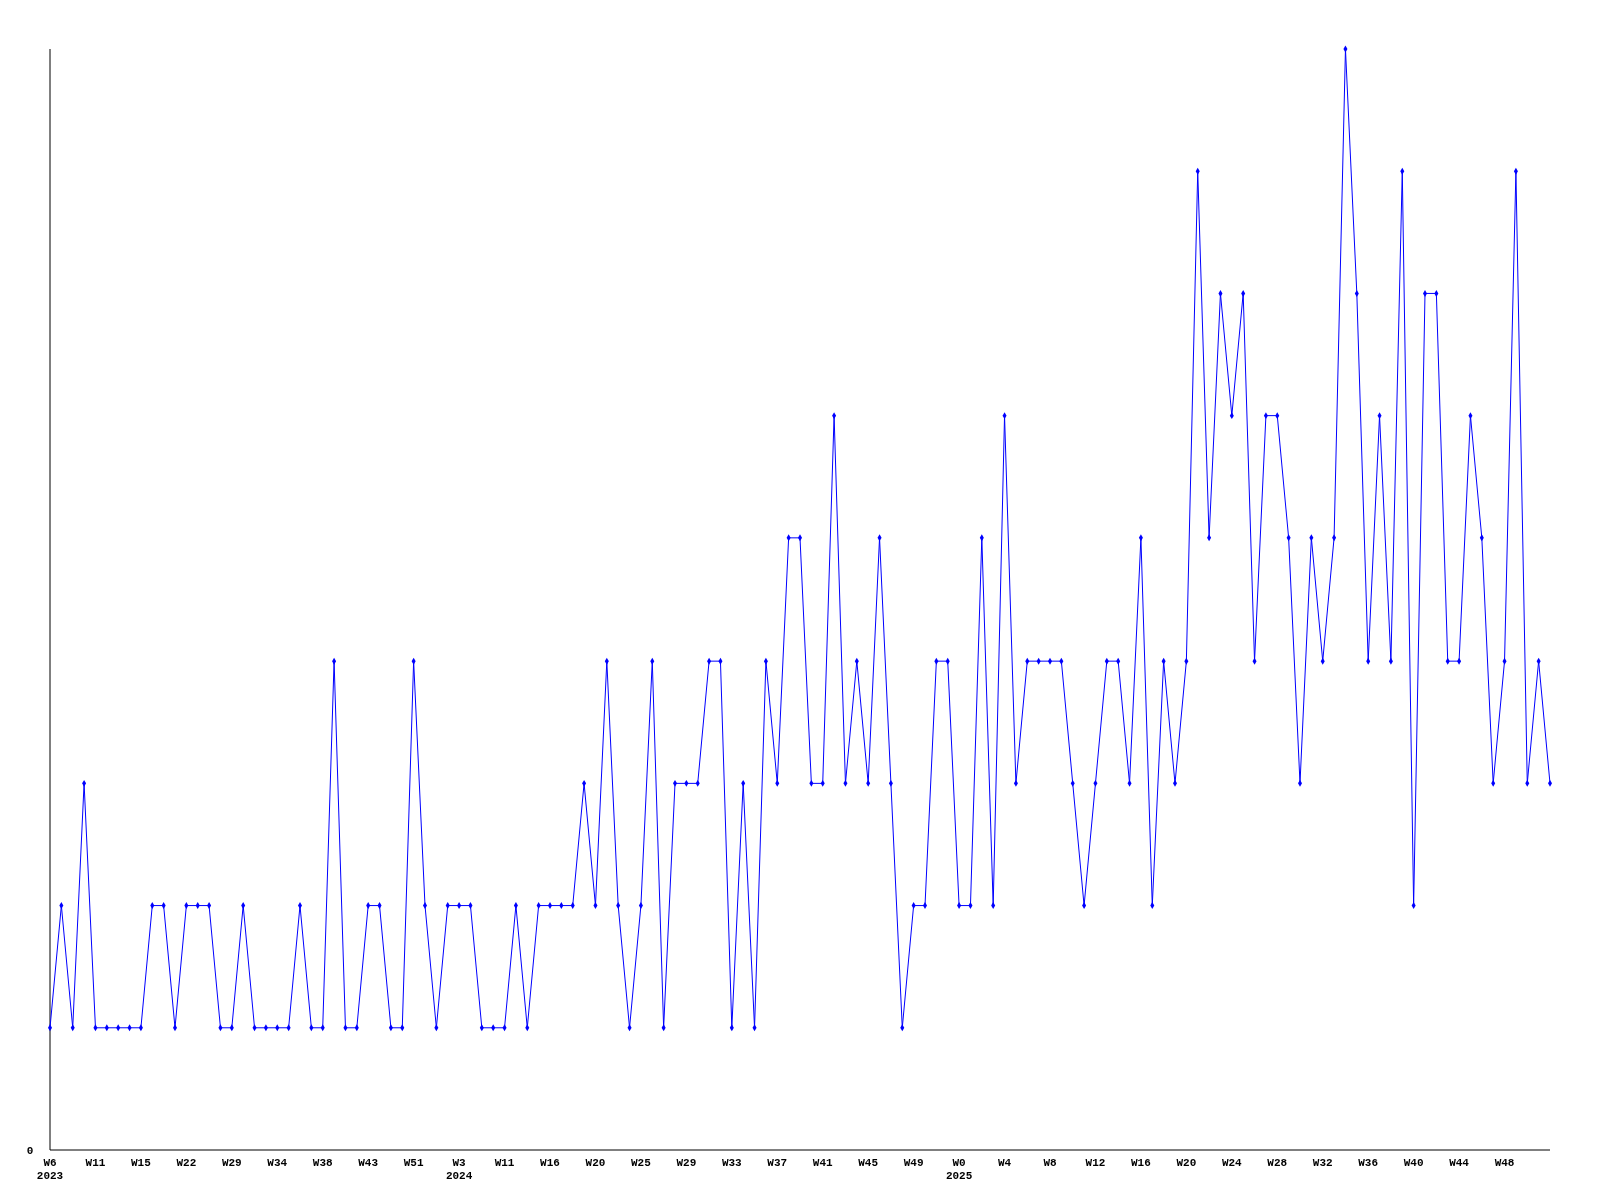  I want to click on x-tick-label: W44, so click(1459, 1163).